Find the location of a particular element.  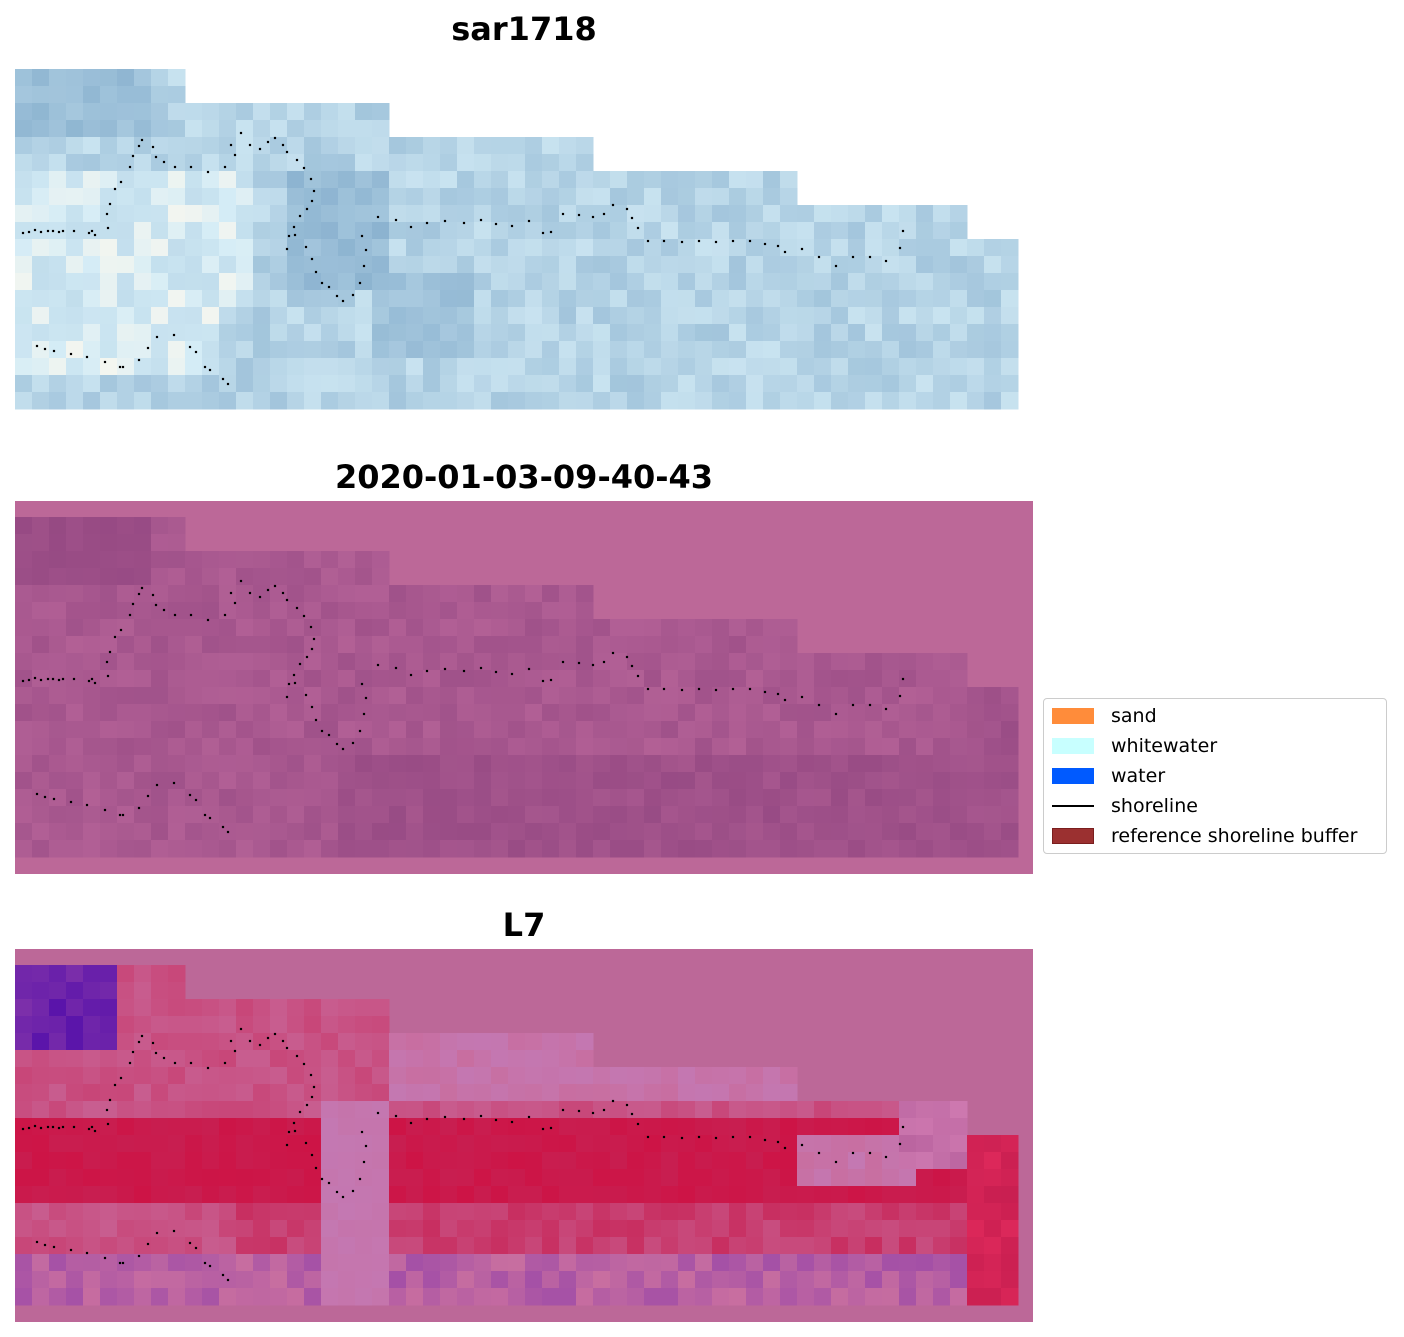

legend-label: reference shoreline buffer is located at coordinates (1234, 836).